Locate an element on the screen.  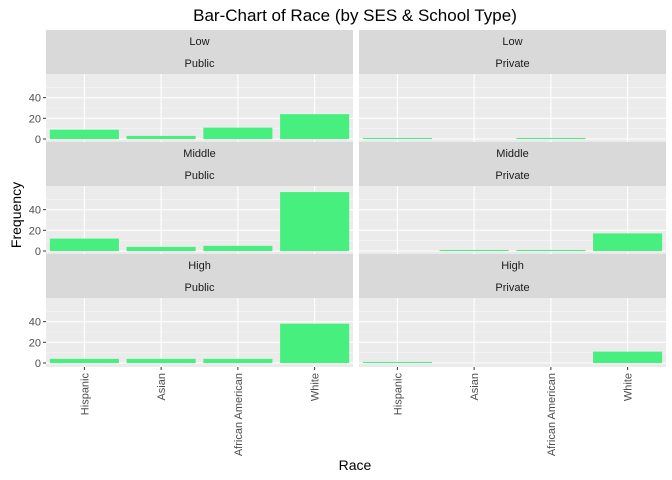
bar-hispanic-low-public is located at coordinates (84, 134).